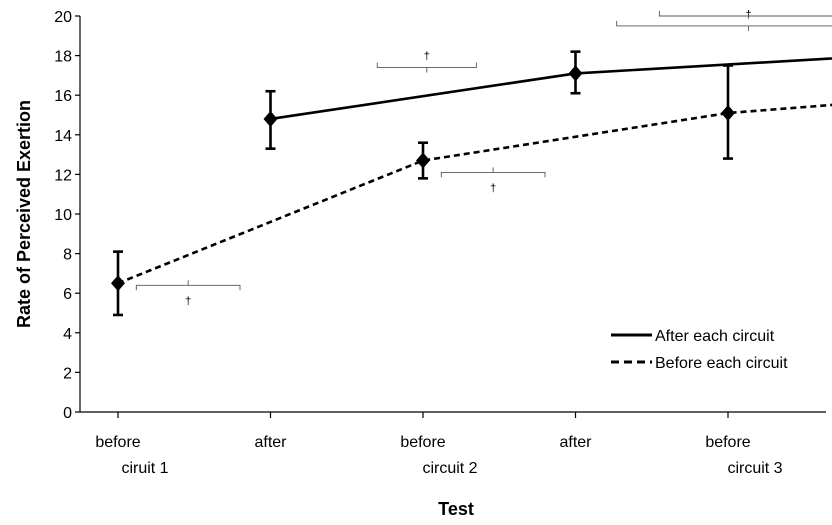  Describe the element at coordinates (63, 17) in the screenshot. I see `y-tick-label: 20` at that location.